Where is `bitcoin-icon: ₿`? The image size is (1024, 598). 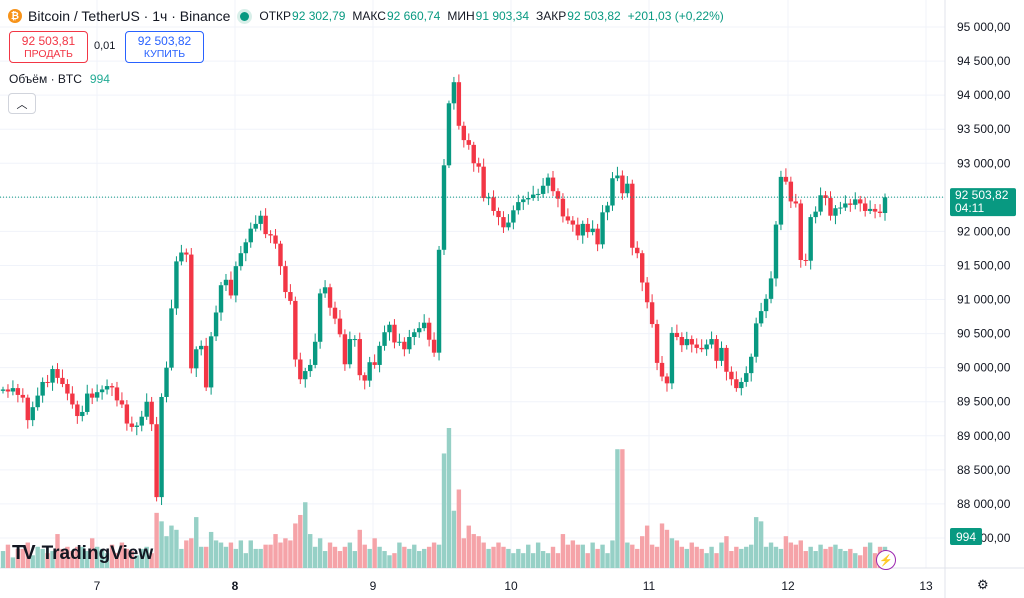
bitcoin-icon: ₿ is located at coordinates (15, 16).